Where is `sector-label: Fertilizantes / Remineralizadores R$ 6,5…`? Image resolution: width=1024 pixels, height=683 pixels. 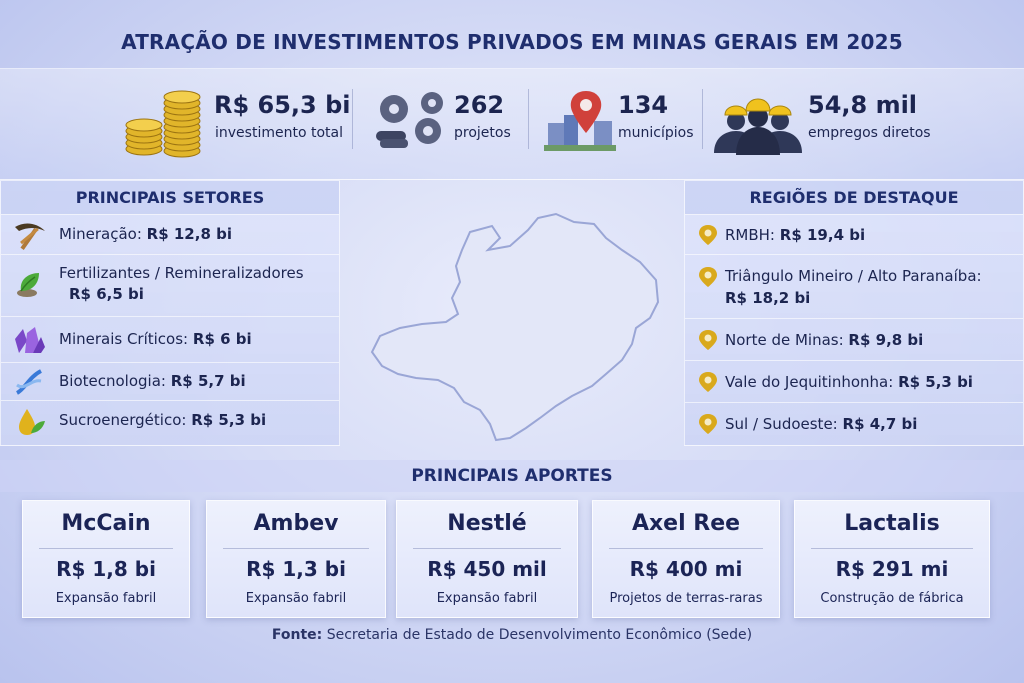 sector-label: Fertilizantes / Remineralizadores R$ 6,5… is located at coordinates (181, 284).